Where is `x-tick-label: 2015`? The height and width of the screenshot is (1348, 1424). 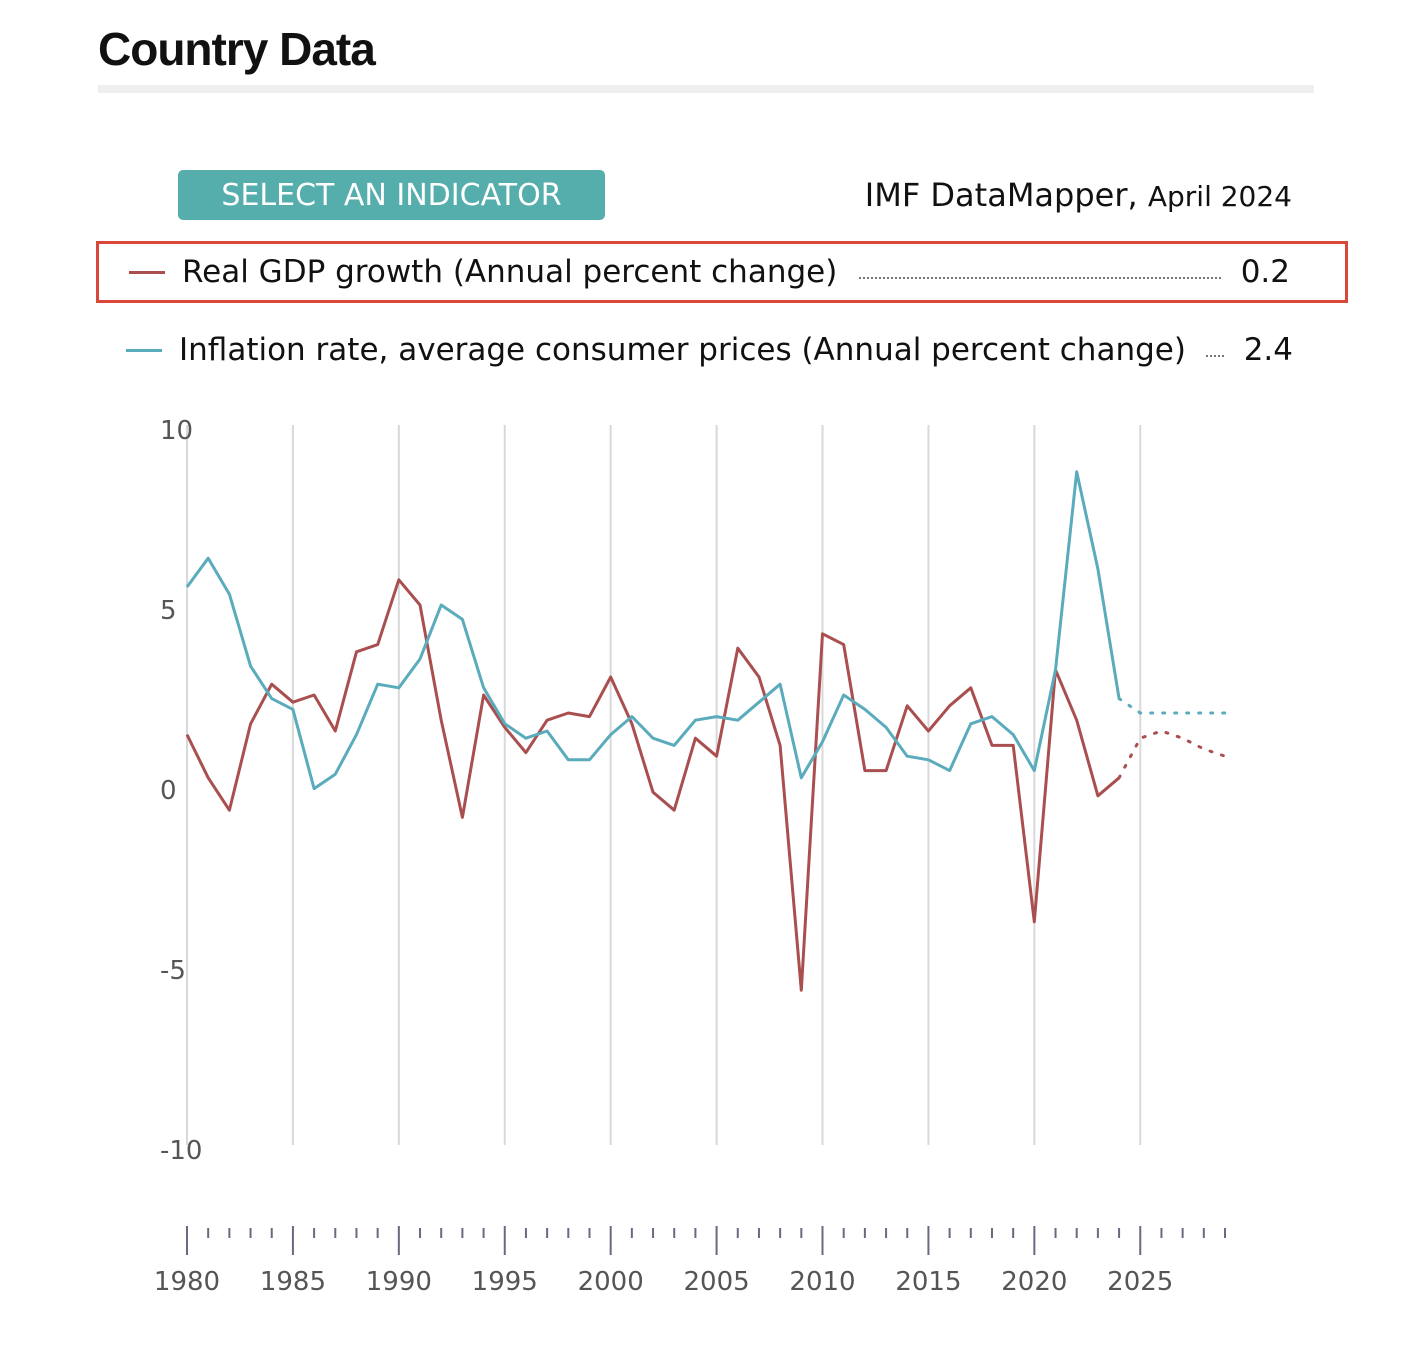 x-tick-label: 2015 is located at coordinates (928, 1282).